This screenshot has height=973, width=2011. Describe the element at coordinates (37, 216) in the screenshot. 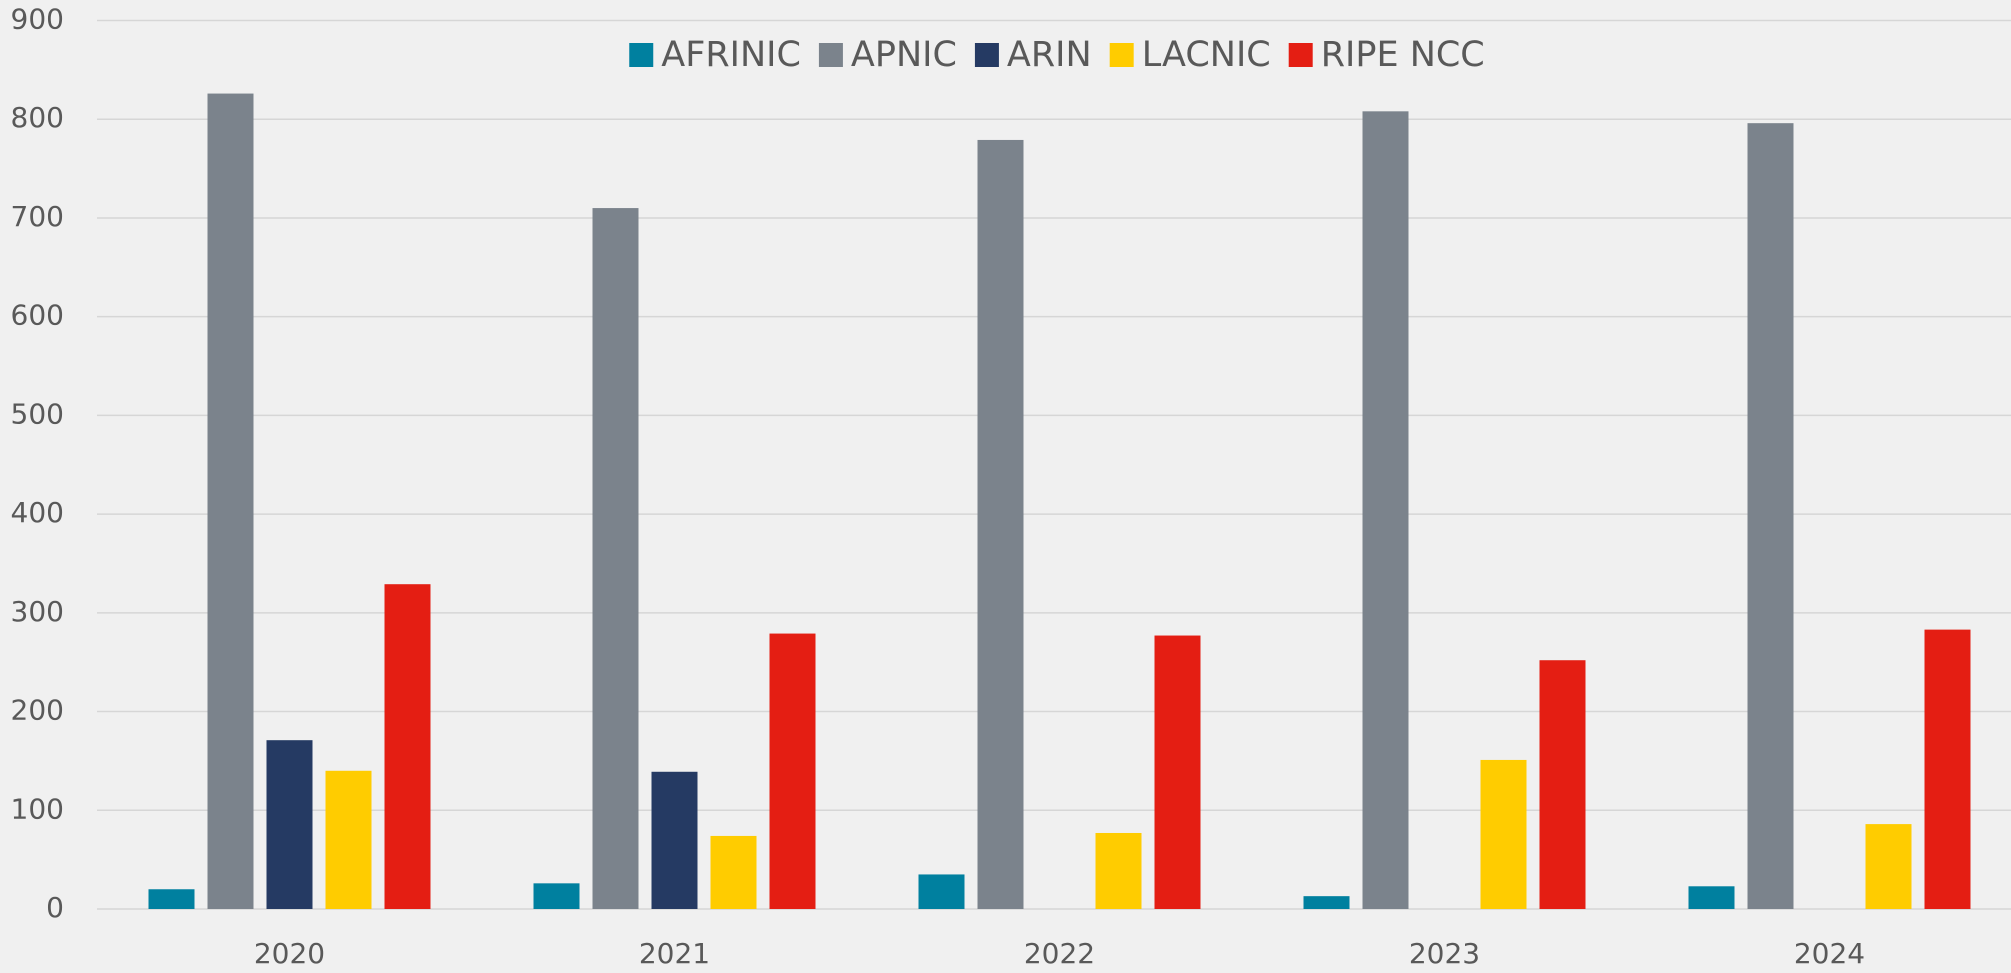

I see `y-tick-label: 700` at that location.